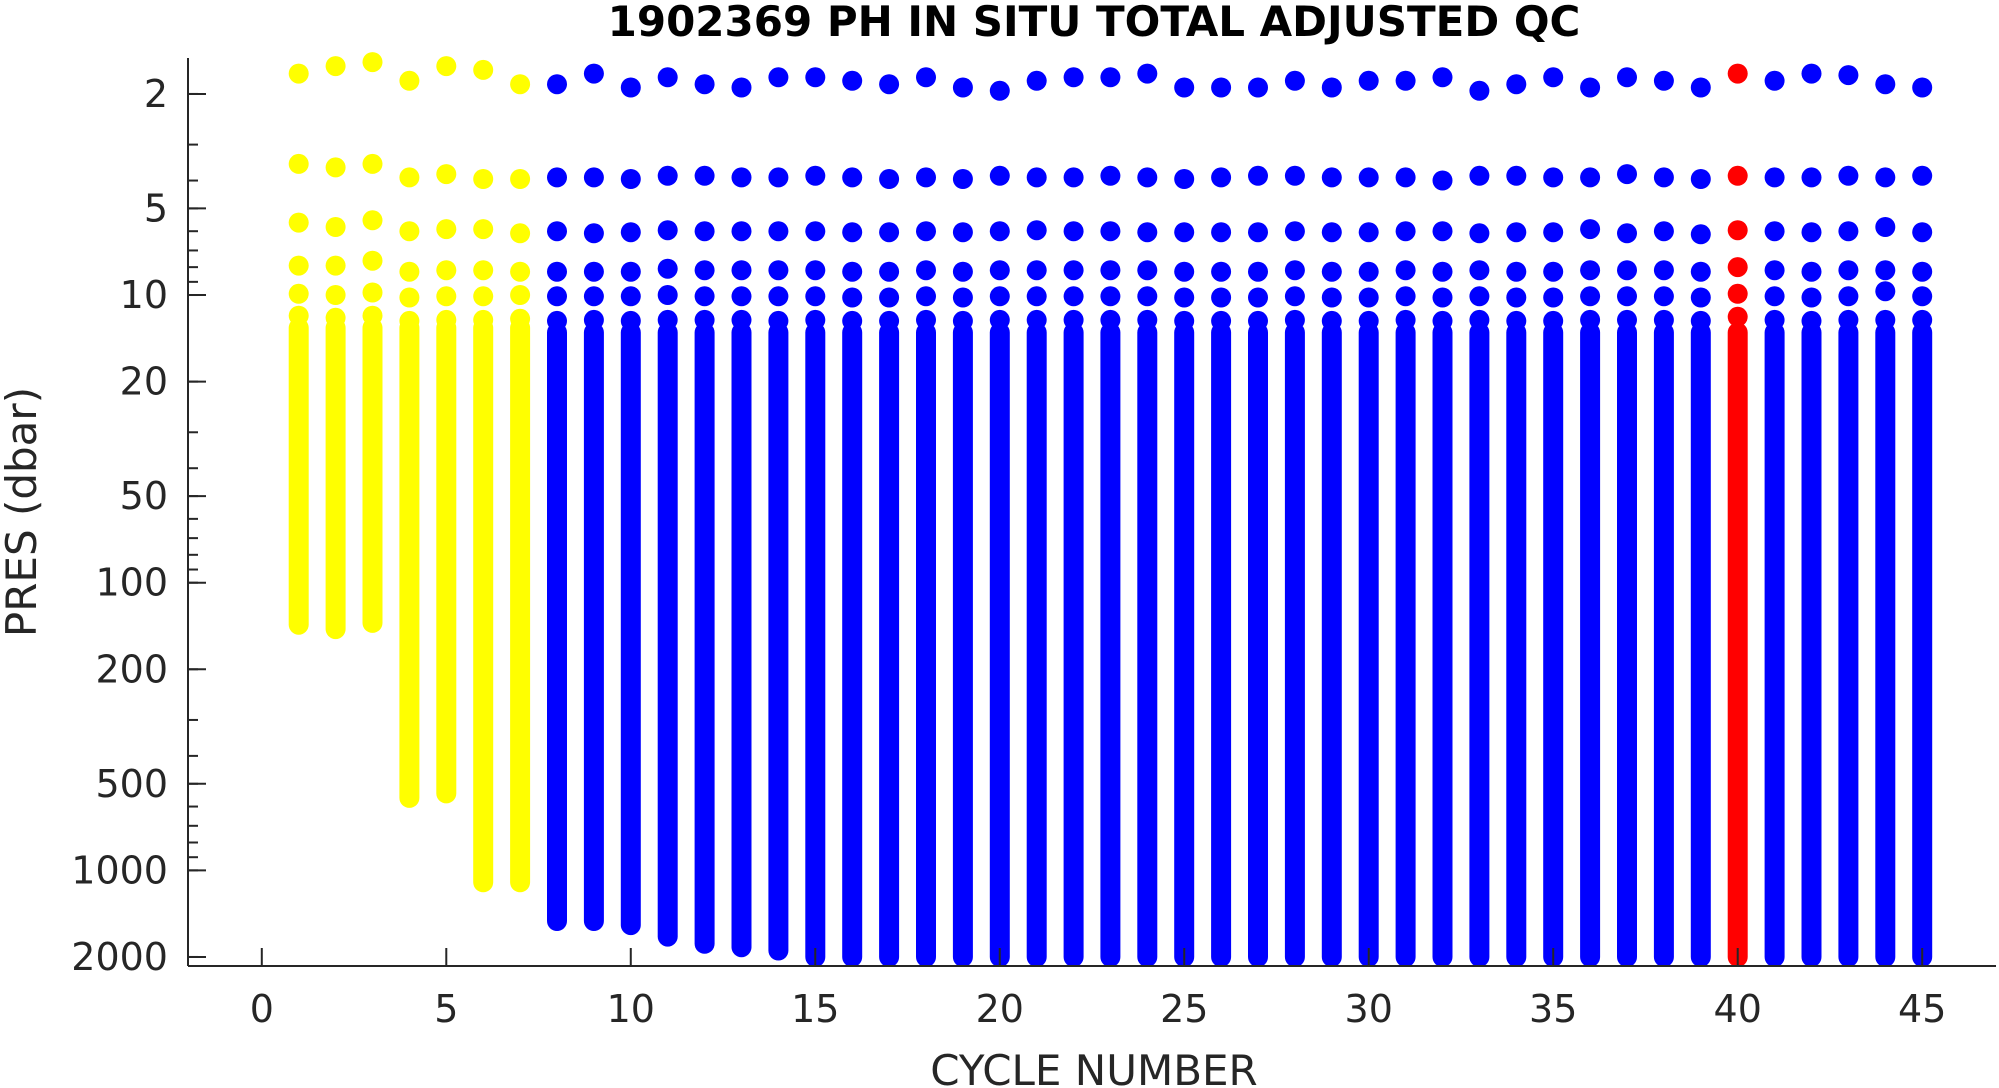 Image resolution: width=1999 pixels, height=1088 pixels. I want to click on y-tick-label: 200, so click(131, 669).